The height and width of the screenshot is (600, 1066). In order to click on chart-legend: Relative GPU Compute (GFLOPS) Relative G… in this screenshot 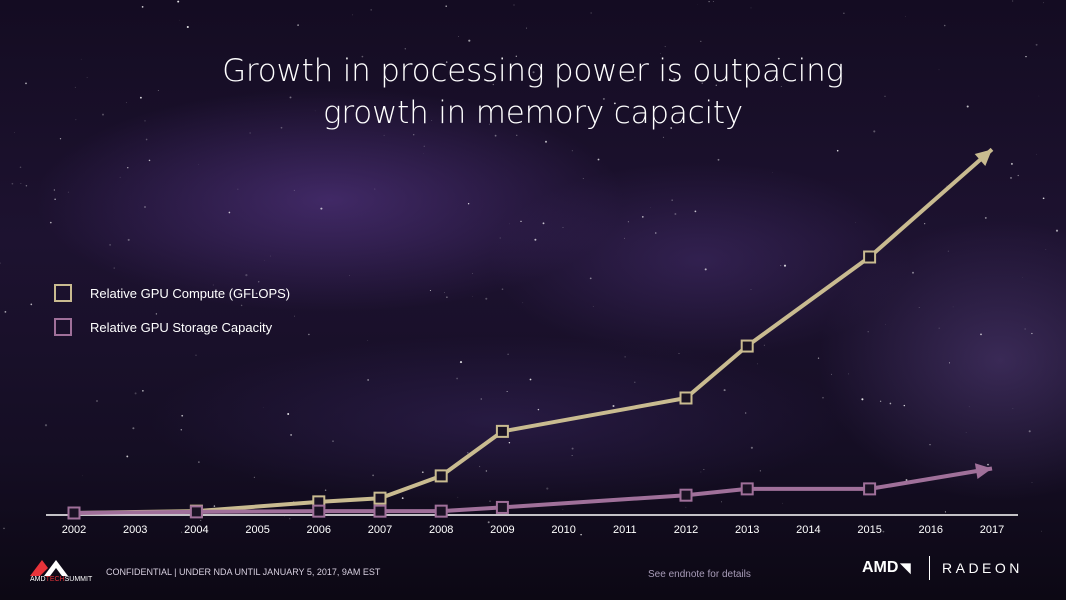, I will do `click(172, 316)`.